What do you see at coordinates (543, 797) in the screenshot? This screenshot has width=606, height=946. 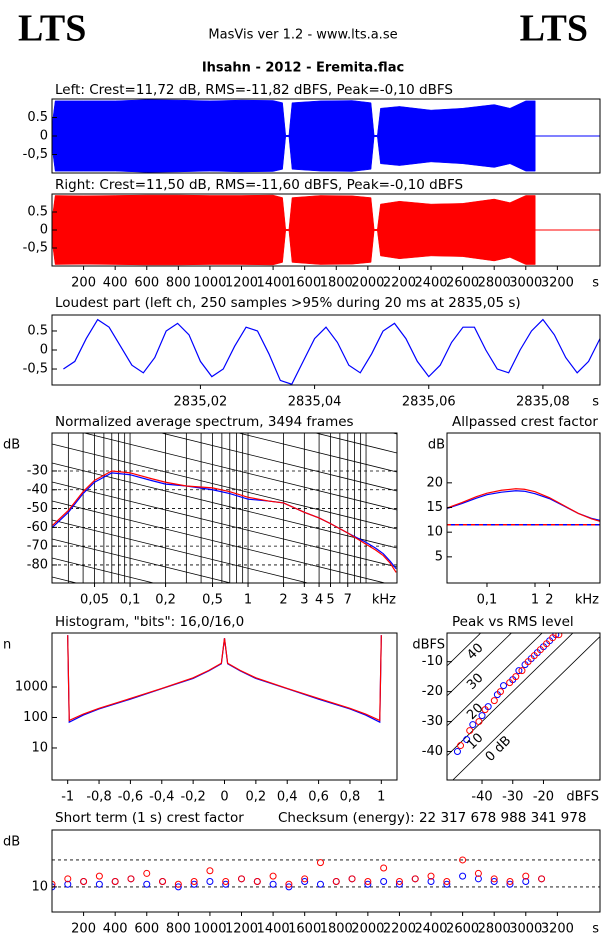 I see `x-tick-label: -20` at bounding box center [543, 797].